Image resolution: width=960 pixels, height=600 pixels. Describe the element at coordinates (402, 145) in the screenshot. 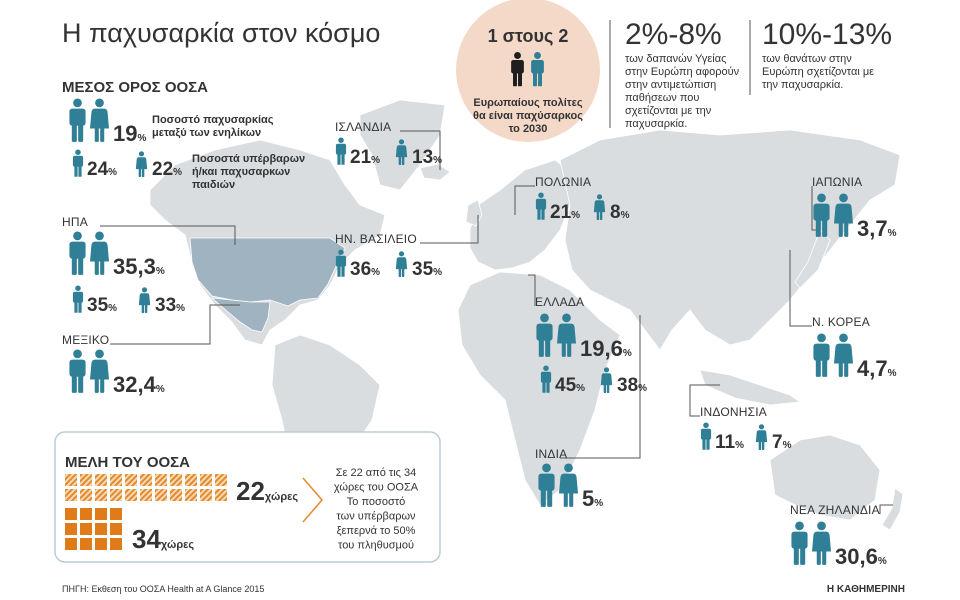

I see `greenland` at that location.